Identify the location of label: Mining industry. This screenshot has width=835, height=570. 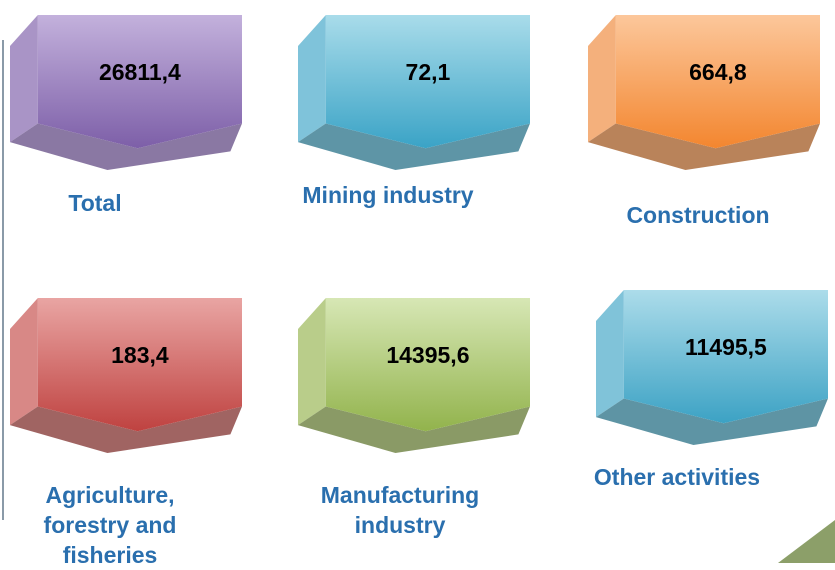
(388, 195).